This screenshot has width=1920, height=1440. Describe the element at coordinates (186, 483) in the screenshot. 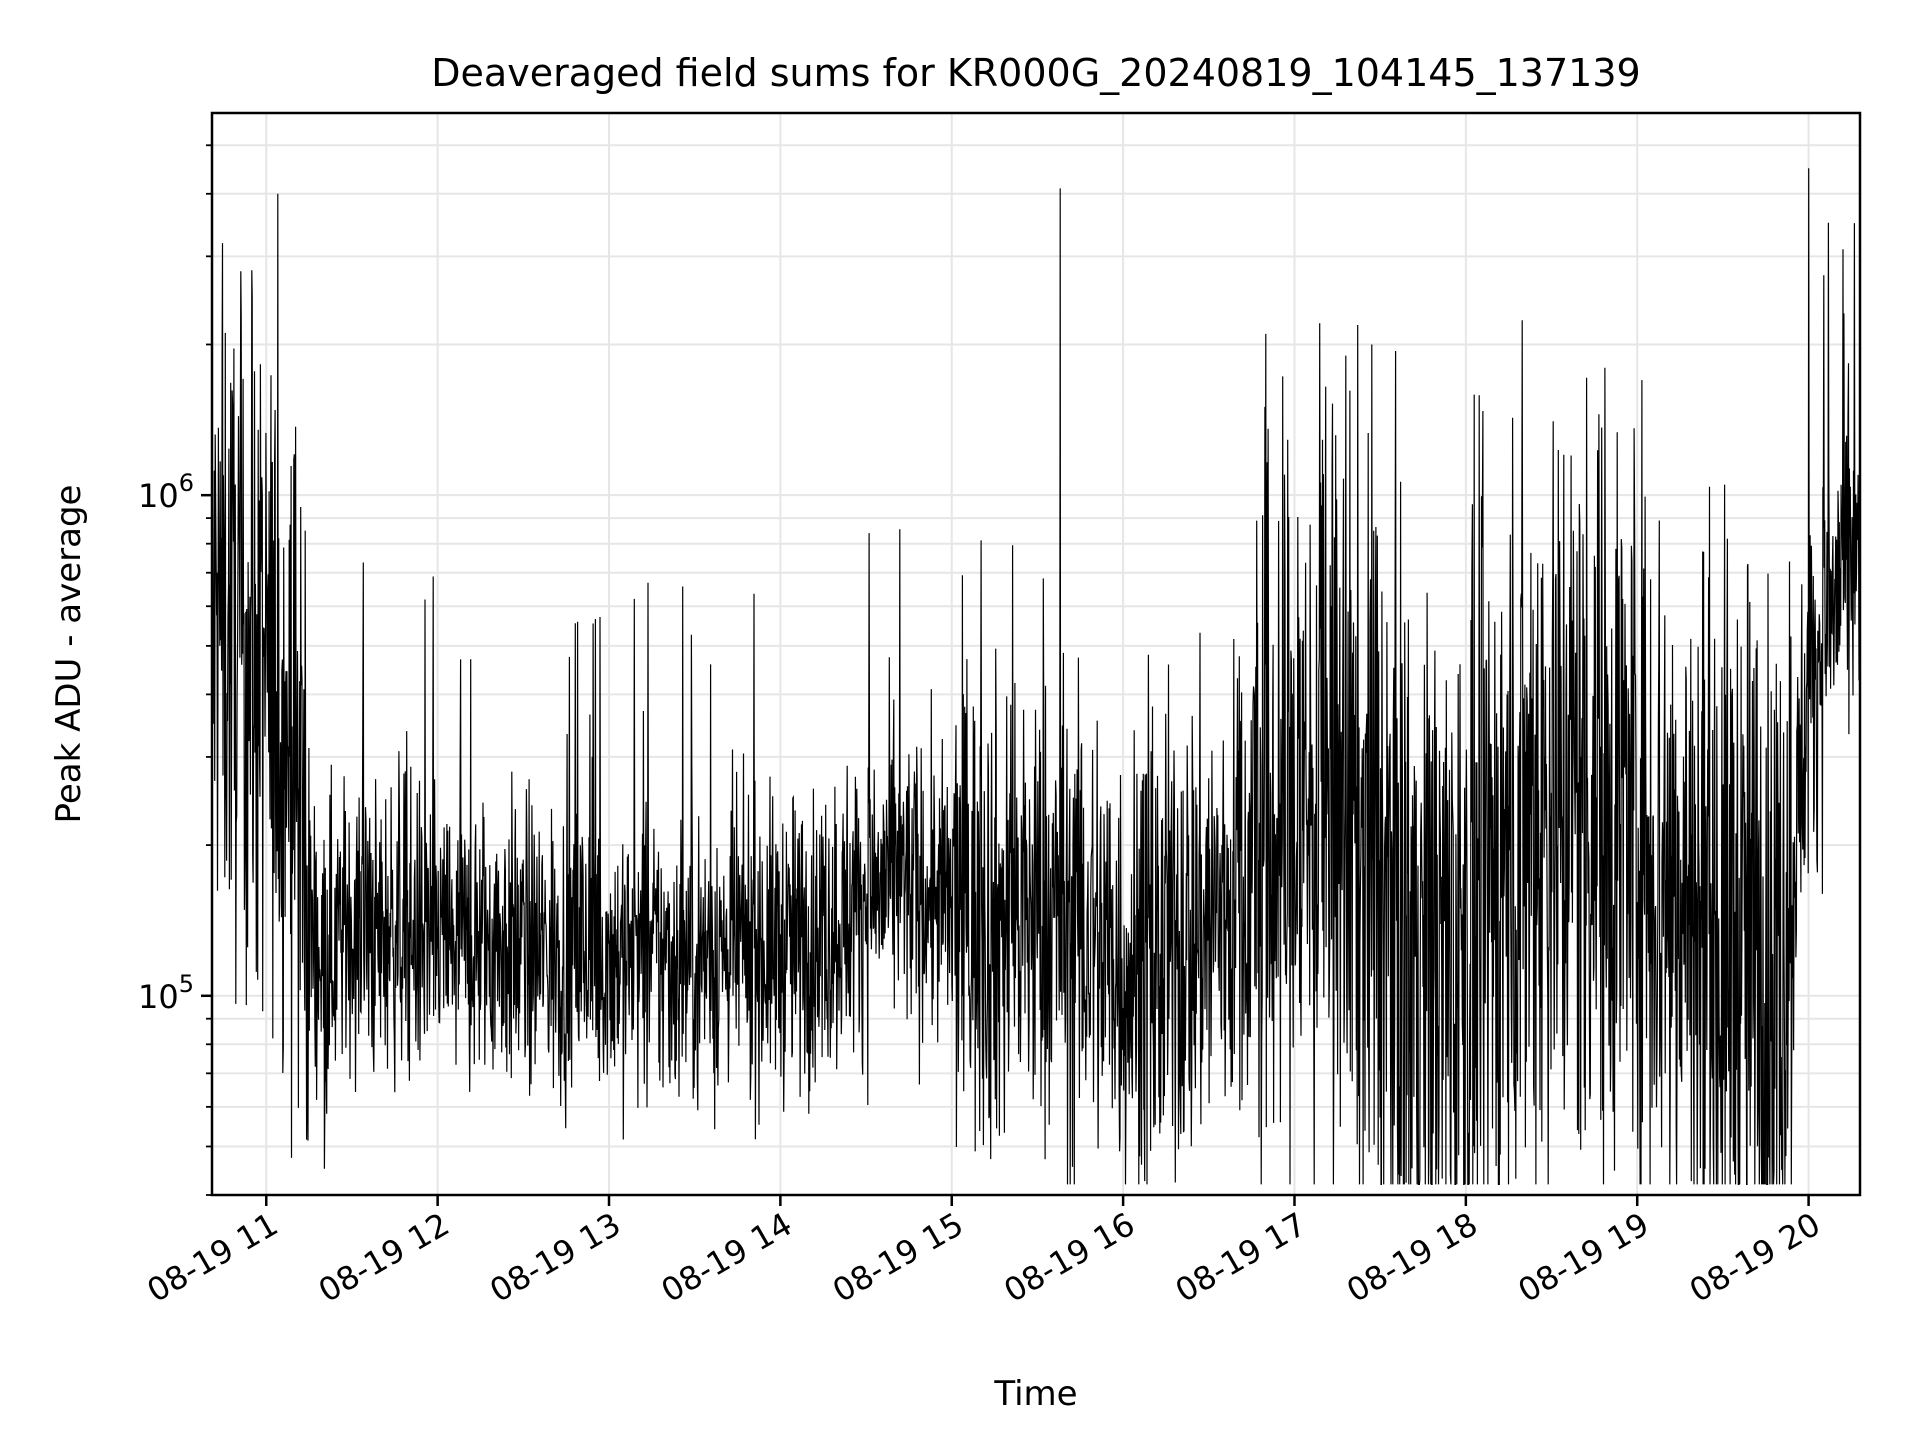

I see `y-tick-label-exponent: 6` at that location.